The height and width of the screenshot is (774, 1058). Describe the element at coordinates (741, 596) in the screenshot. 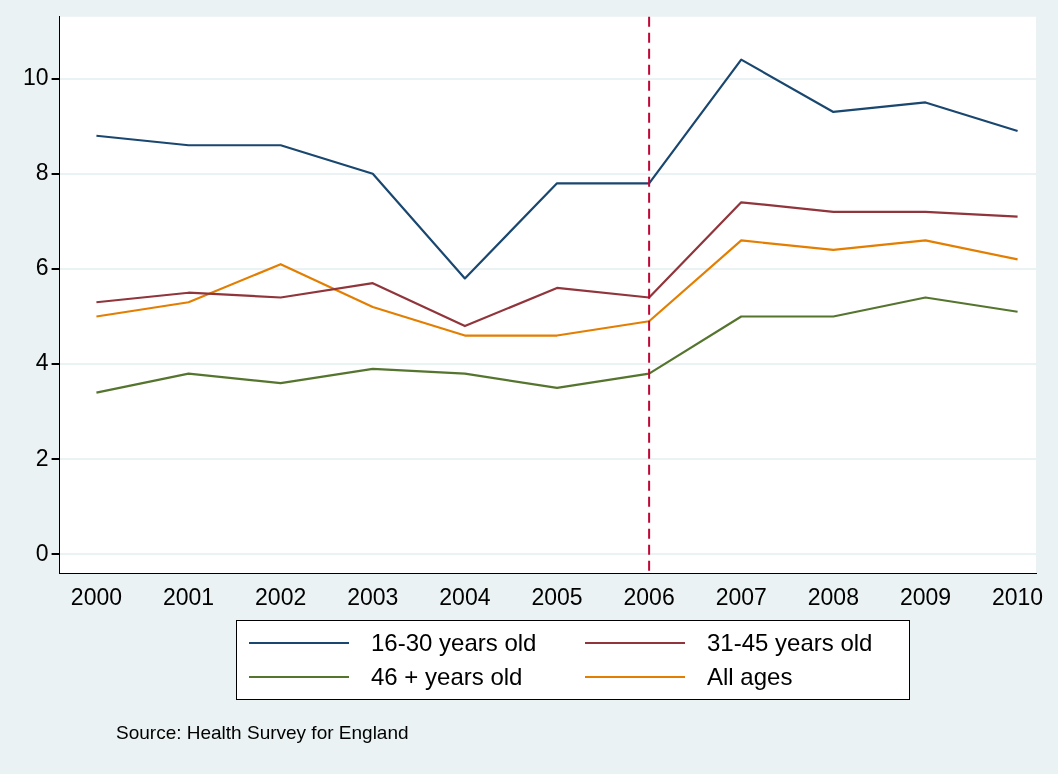

I see `x-tick-label: 2007` at that location.